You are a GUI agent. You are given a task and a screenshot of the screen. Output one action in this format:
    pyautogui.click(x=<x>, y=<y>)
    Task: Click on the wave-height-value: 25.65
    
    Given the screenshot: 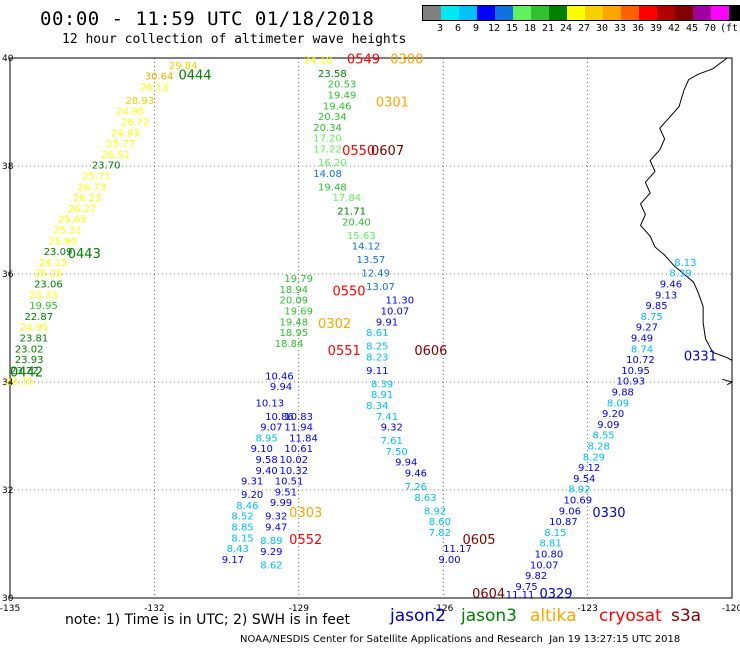 What is the action you would take?
    pyautogui.click(x=72, y=220)
    